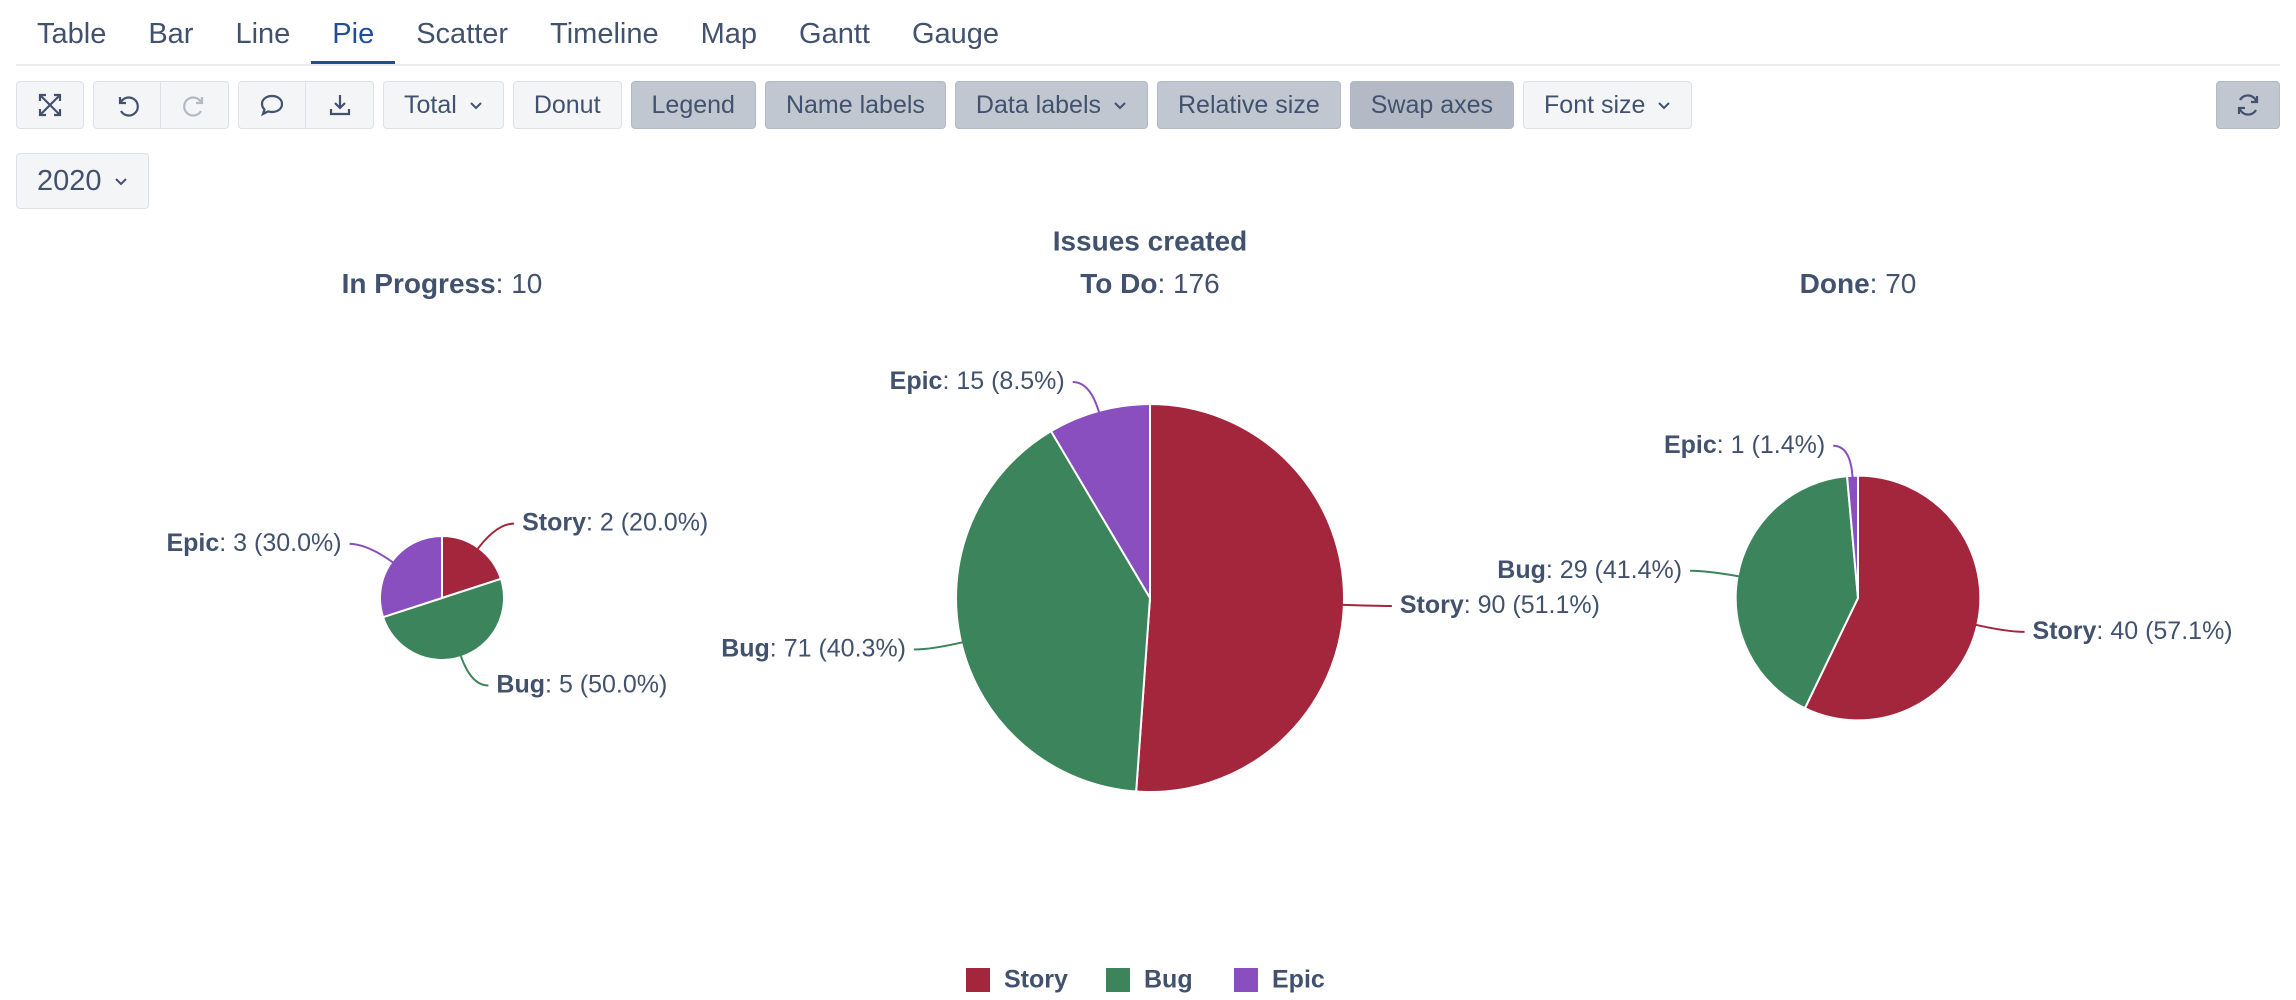  I want to click on pie-slice, so click(1240, 597).